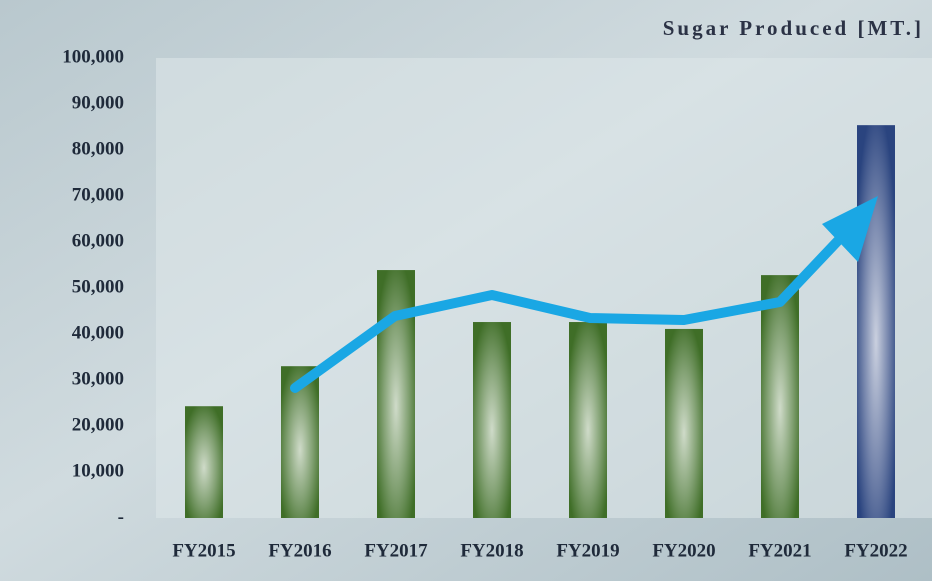 This screenshot has width=932, height=581. What do you see at coordinates (93, 56) in the screenshot?
I see `y-tick-label: 100,000` at bounding box center [93, 56].